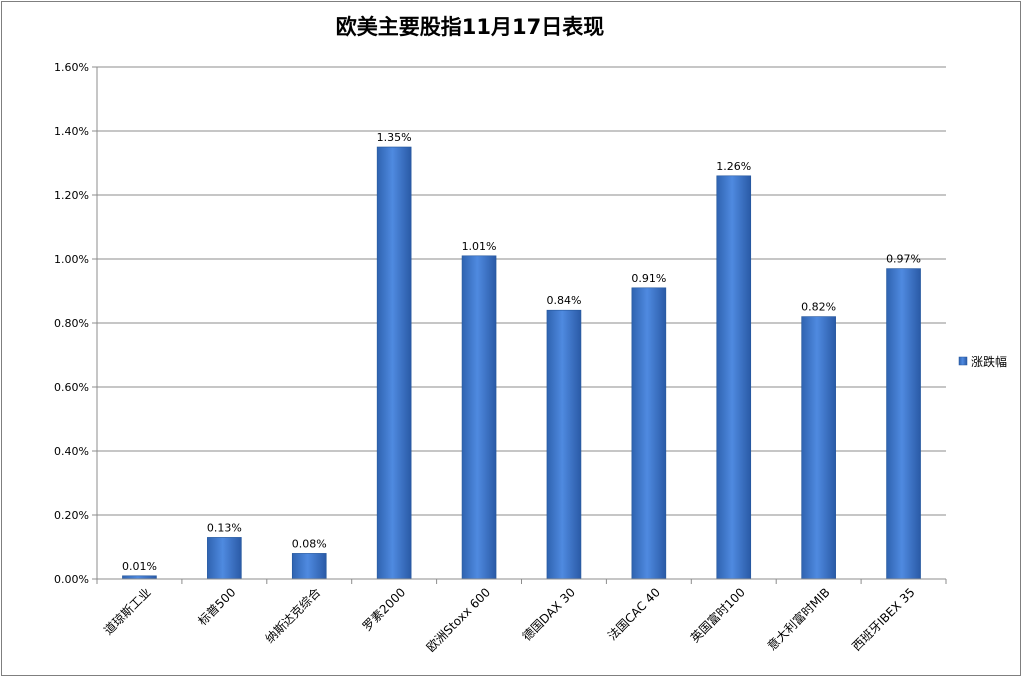  I want to click on data-label: 0.91%, so click(648, 278).